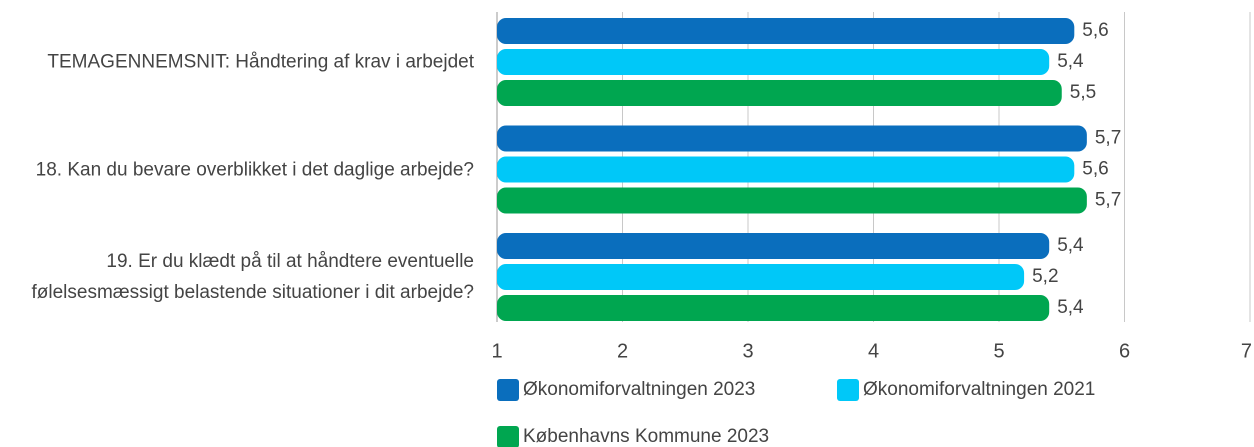  What do you see at coordinates (1083, 92) in the screenshot?
I see `value-label: 5,5` at bounding box center [1083, 92].